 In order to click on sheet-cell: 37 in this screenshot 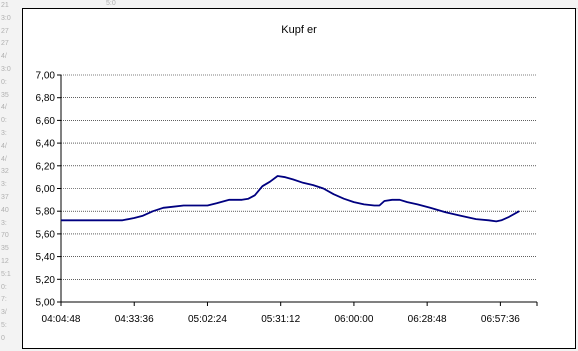, I will do `click(5, 197)`.